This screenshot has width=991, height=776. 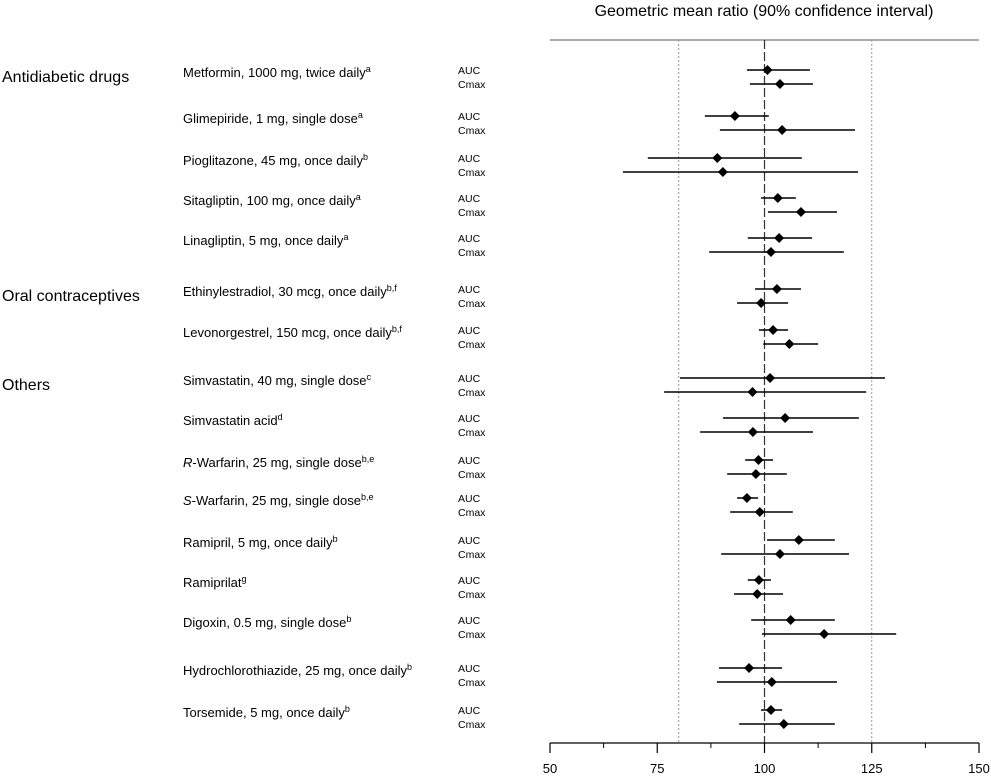 I want to click on group-label: Oral contraceptives, so click(x=71, y=296).